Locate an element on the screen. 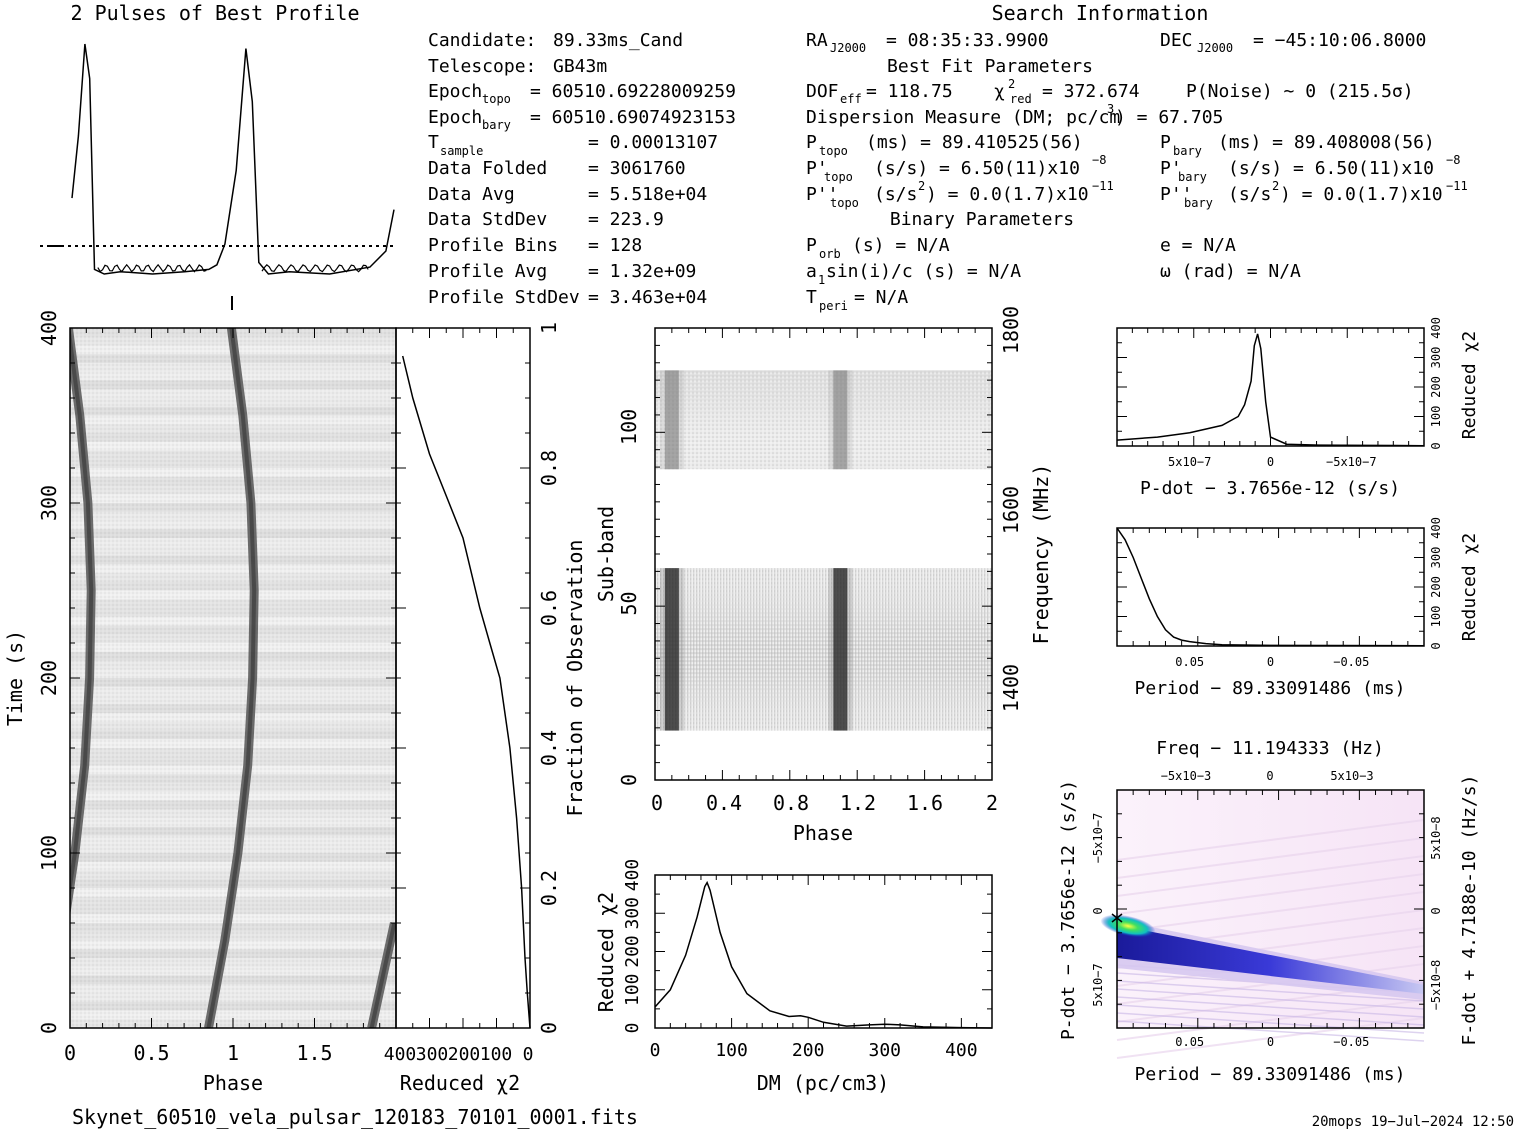 This screenshot has height=1133, width=1517. ra-value: = 08:35:33.9900 is located at coordinates (967, 40).